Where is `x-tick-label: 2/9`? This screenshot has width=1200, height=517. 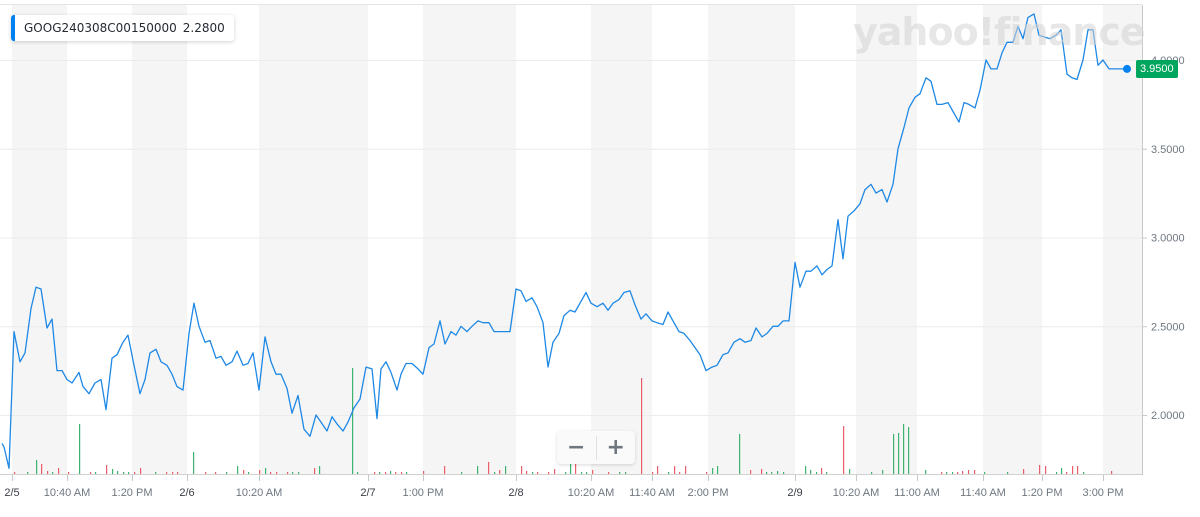 x-tick-label: 2/9 is located at coordinates (794, 493).